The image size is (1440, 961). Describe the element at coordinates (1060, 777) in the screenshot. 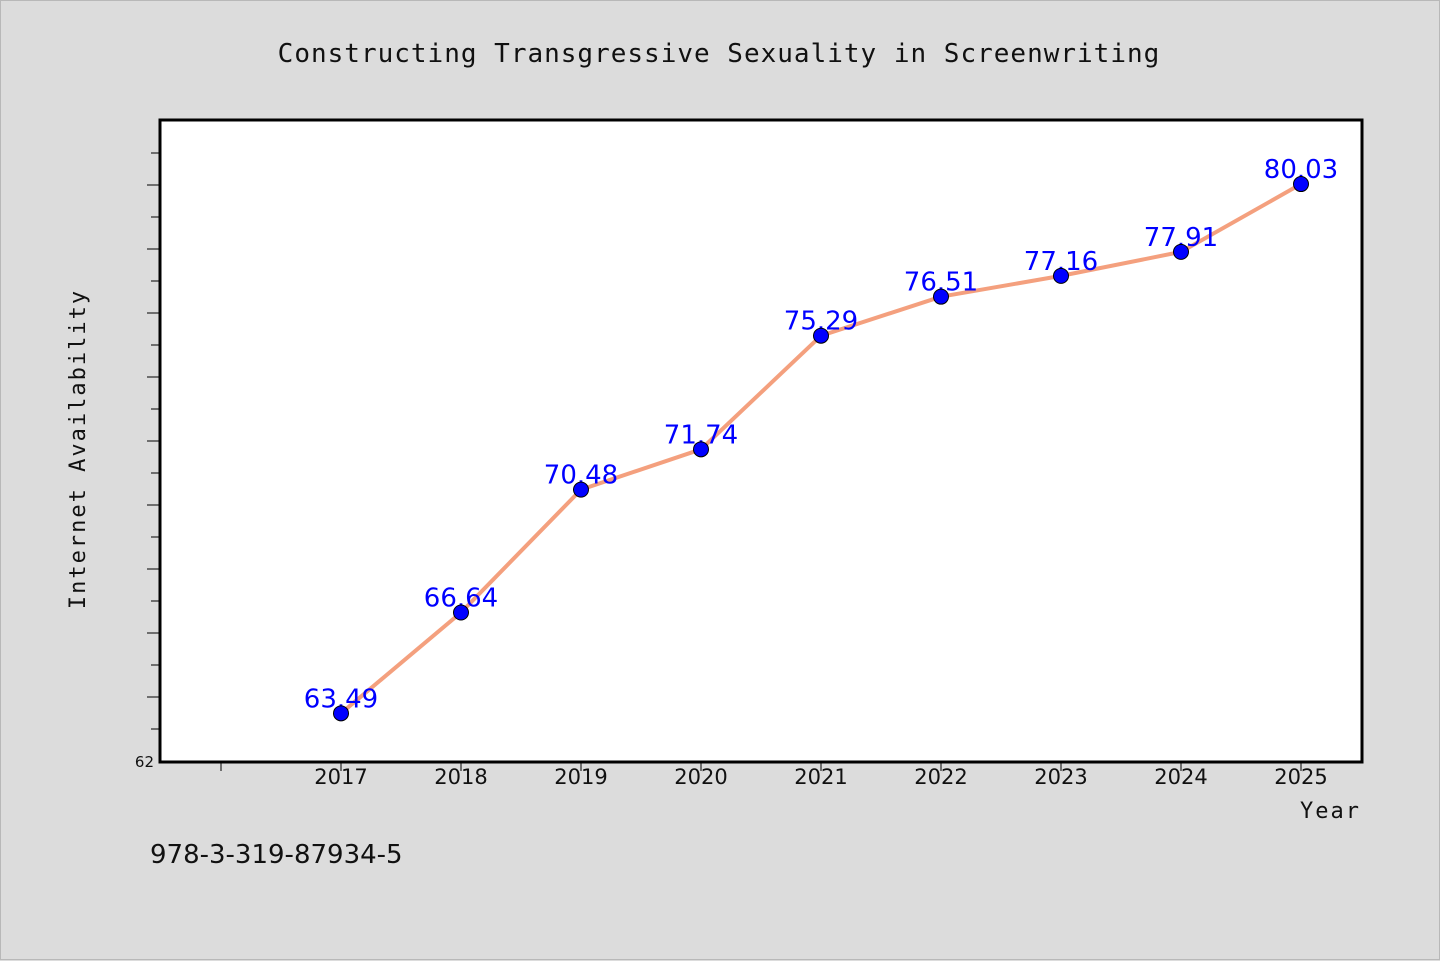

I see `x-tick-label: 2023` at that location.